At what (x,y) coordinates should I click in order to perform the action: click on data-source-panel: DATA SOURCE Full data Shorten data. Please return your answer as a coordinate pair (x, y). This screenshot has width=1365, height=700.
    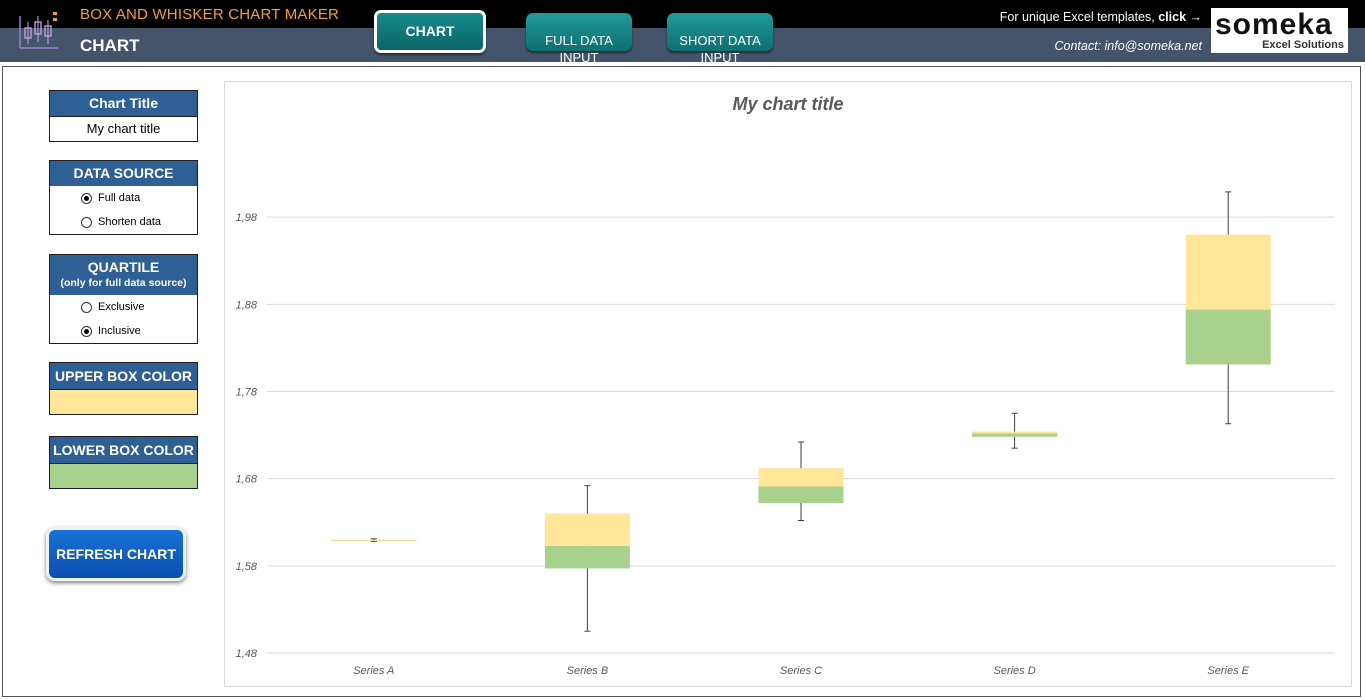
    Looking at the image, I should click on (123, 197).